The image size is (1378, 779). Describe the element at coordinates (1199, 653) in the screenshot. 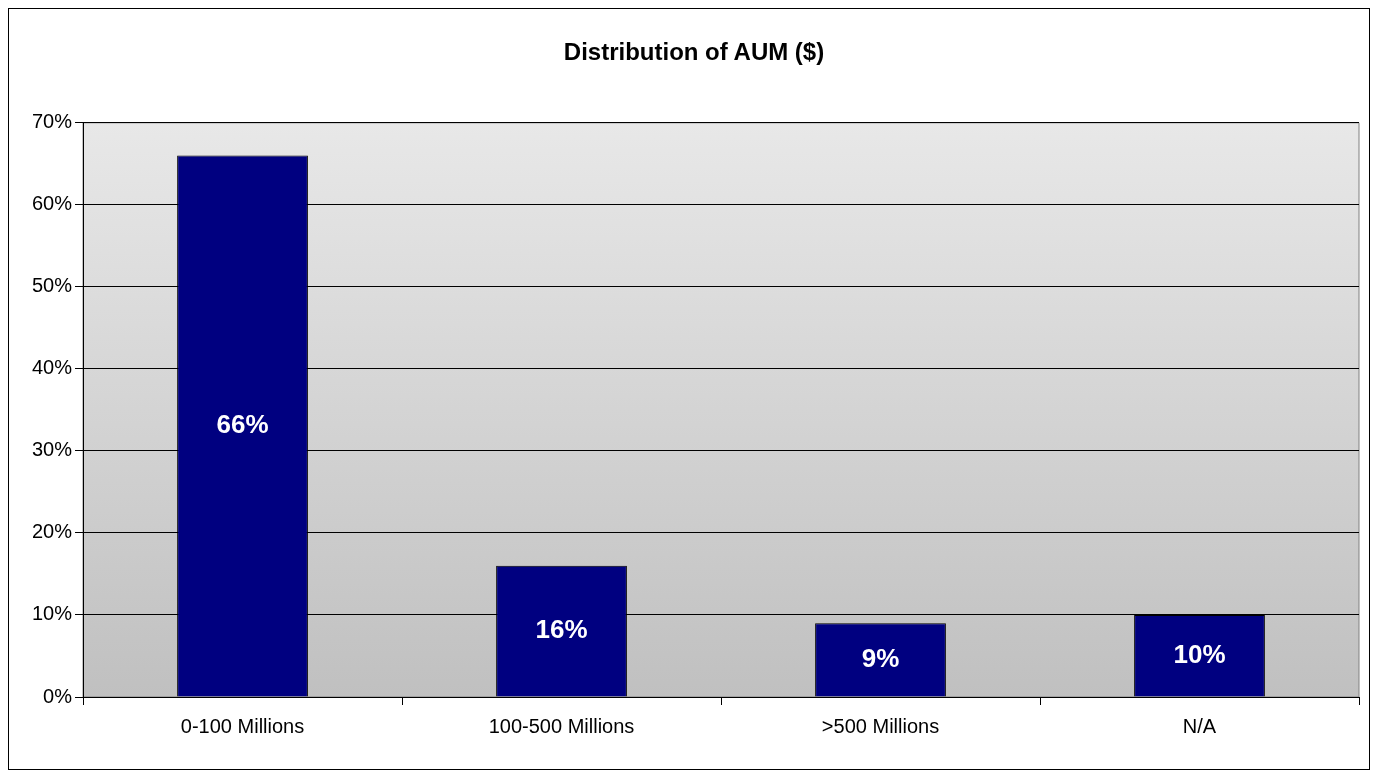

I see `data-label: 10%` at that location.